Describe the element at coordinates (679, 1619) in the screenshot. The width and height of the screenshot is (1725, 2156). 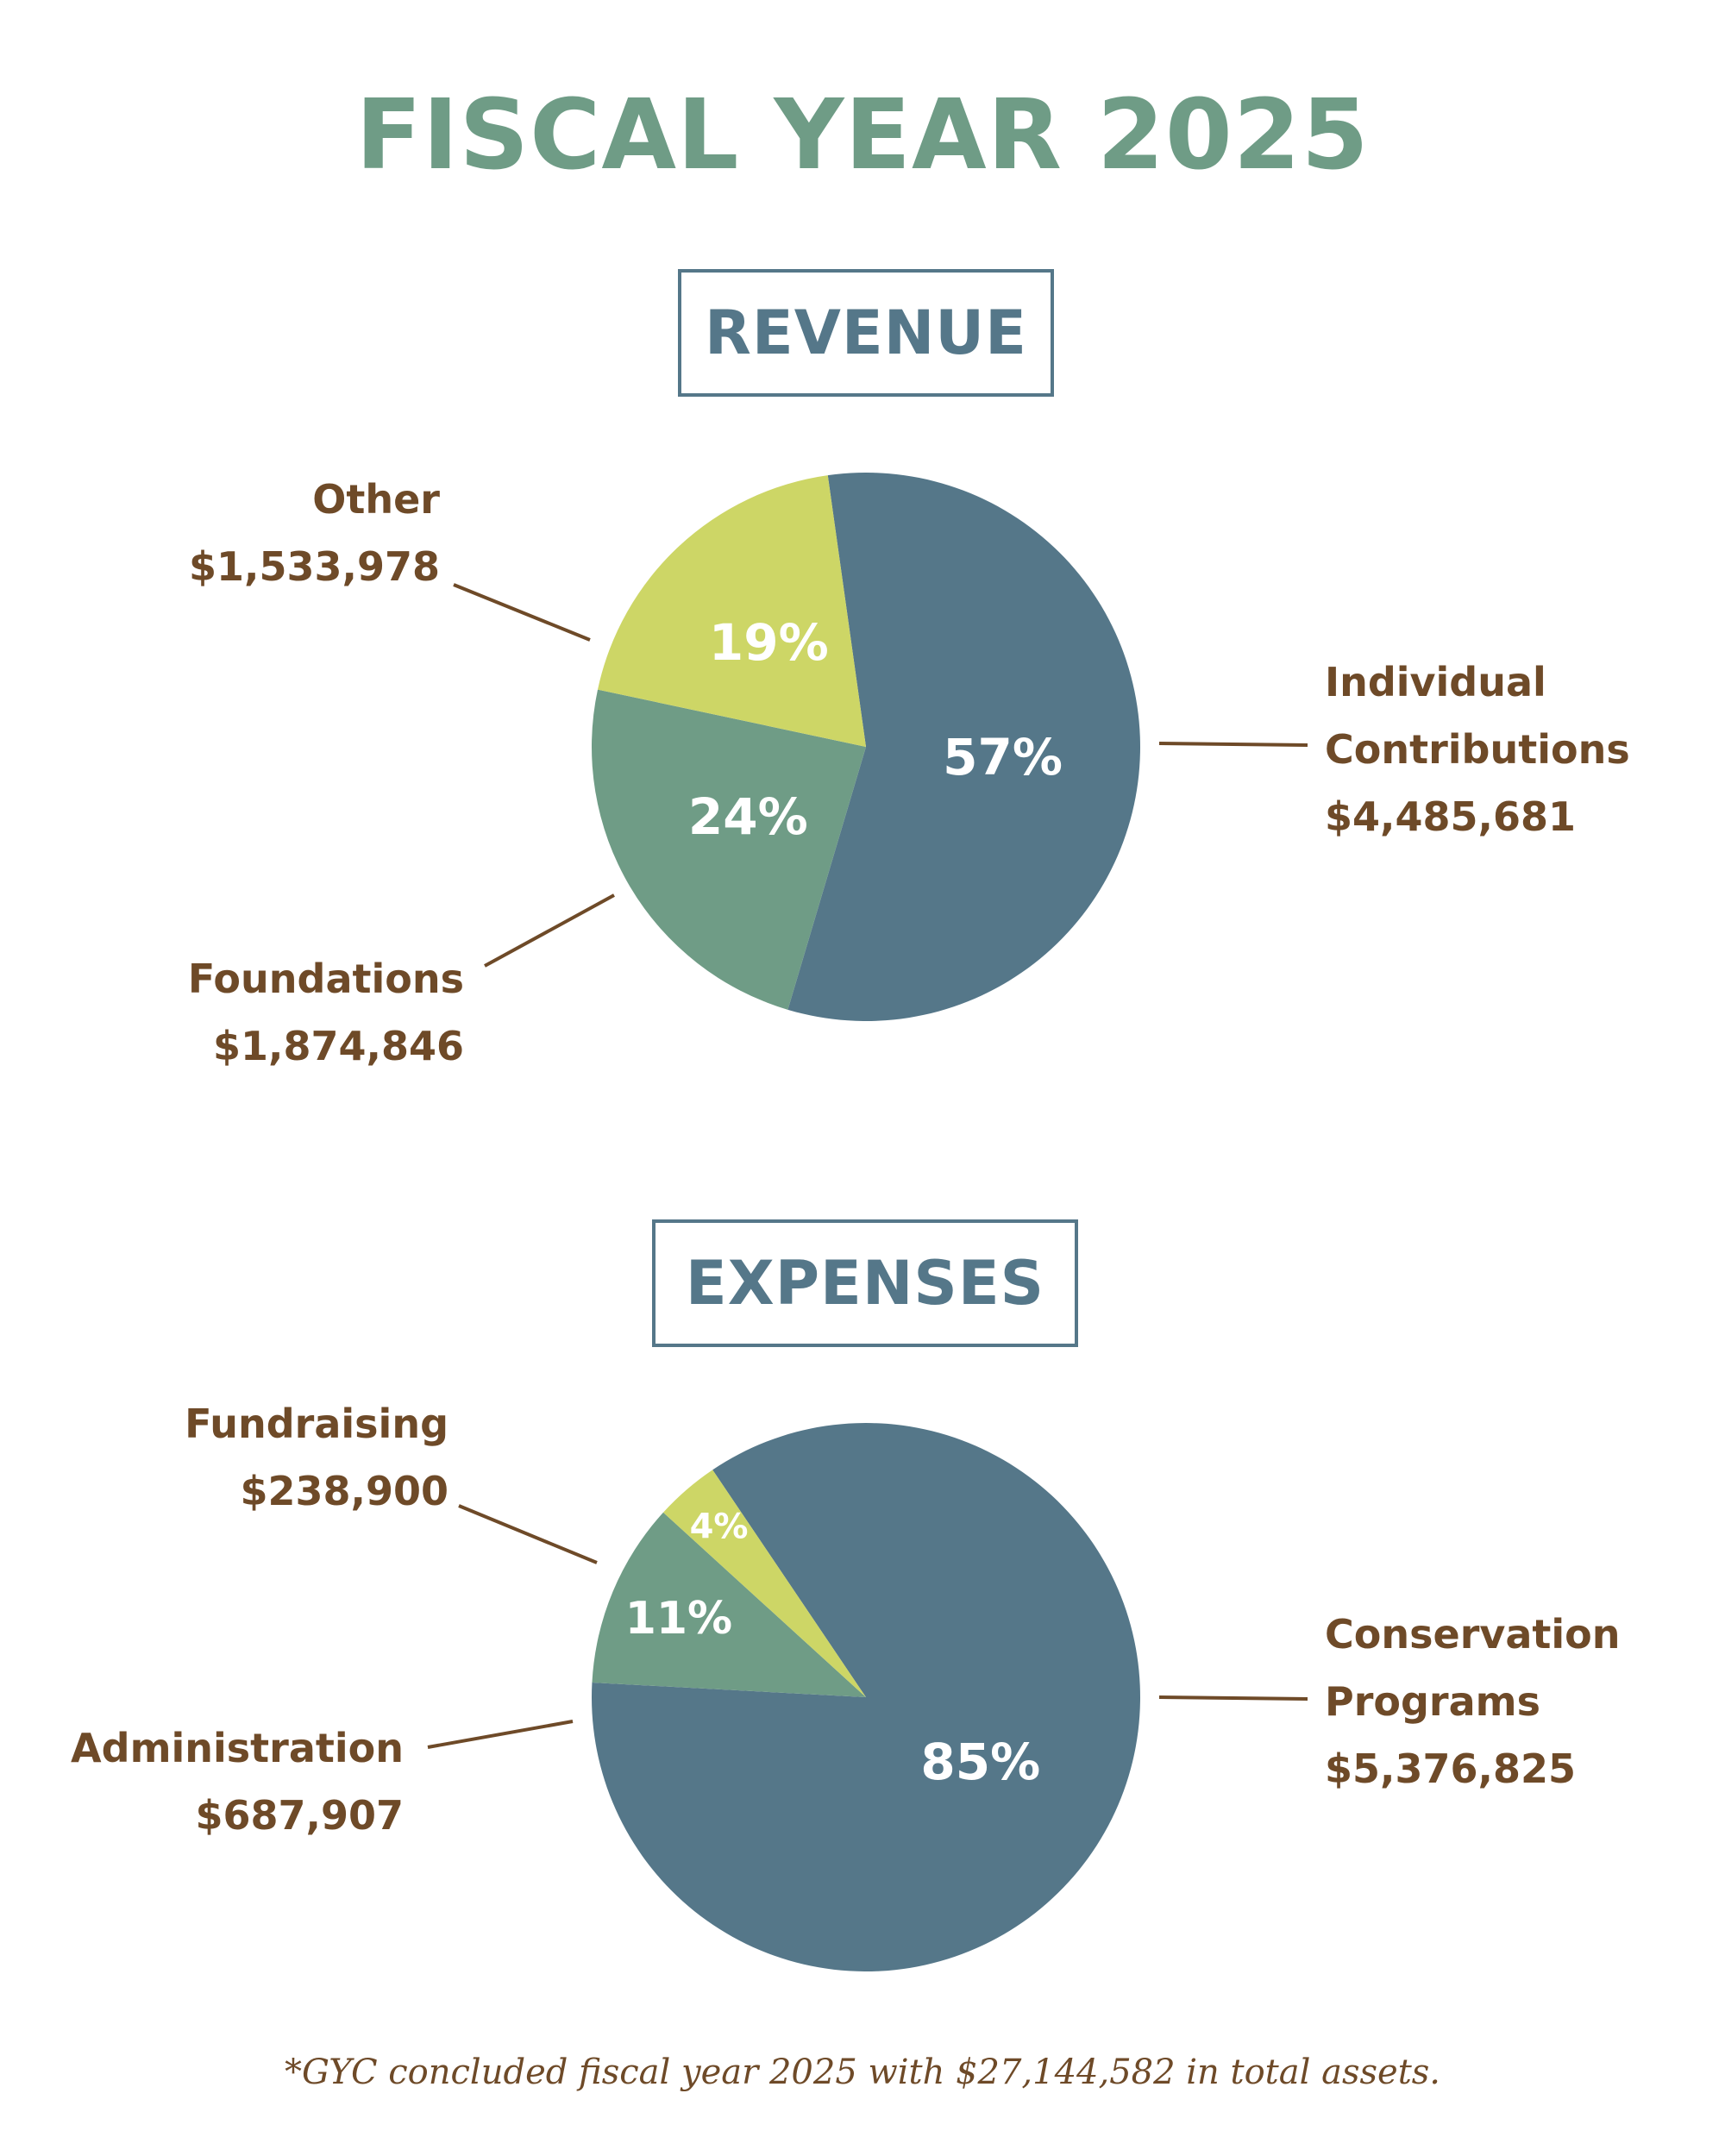
I see `pie-percent-label: 11%` at that location.